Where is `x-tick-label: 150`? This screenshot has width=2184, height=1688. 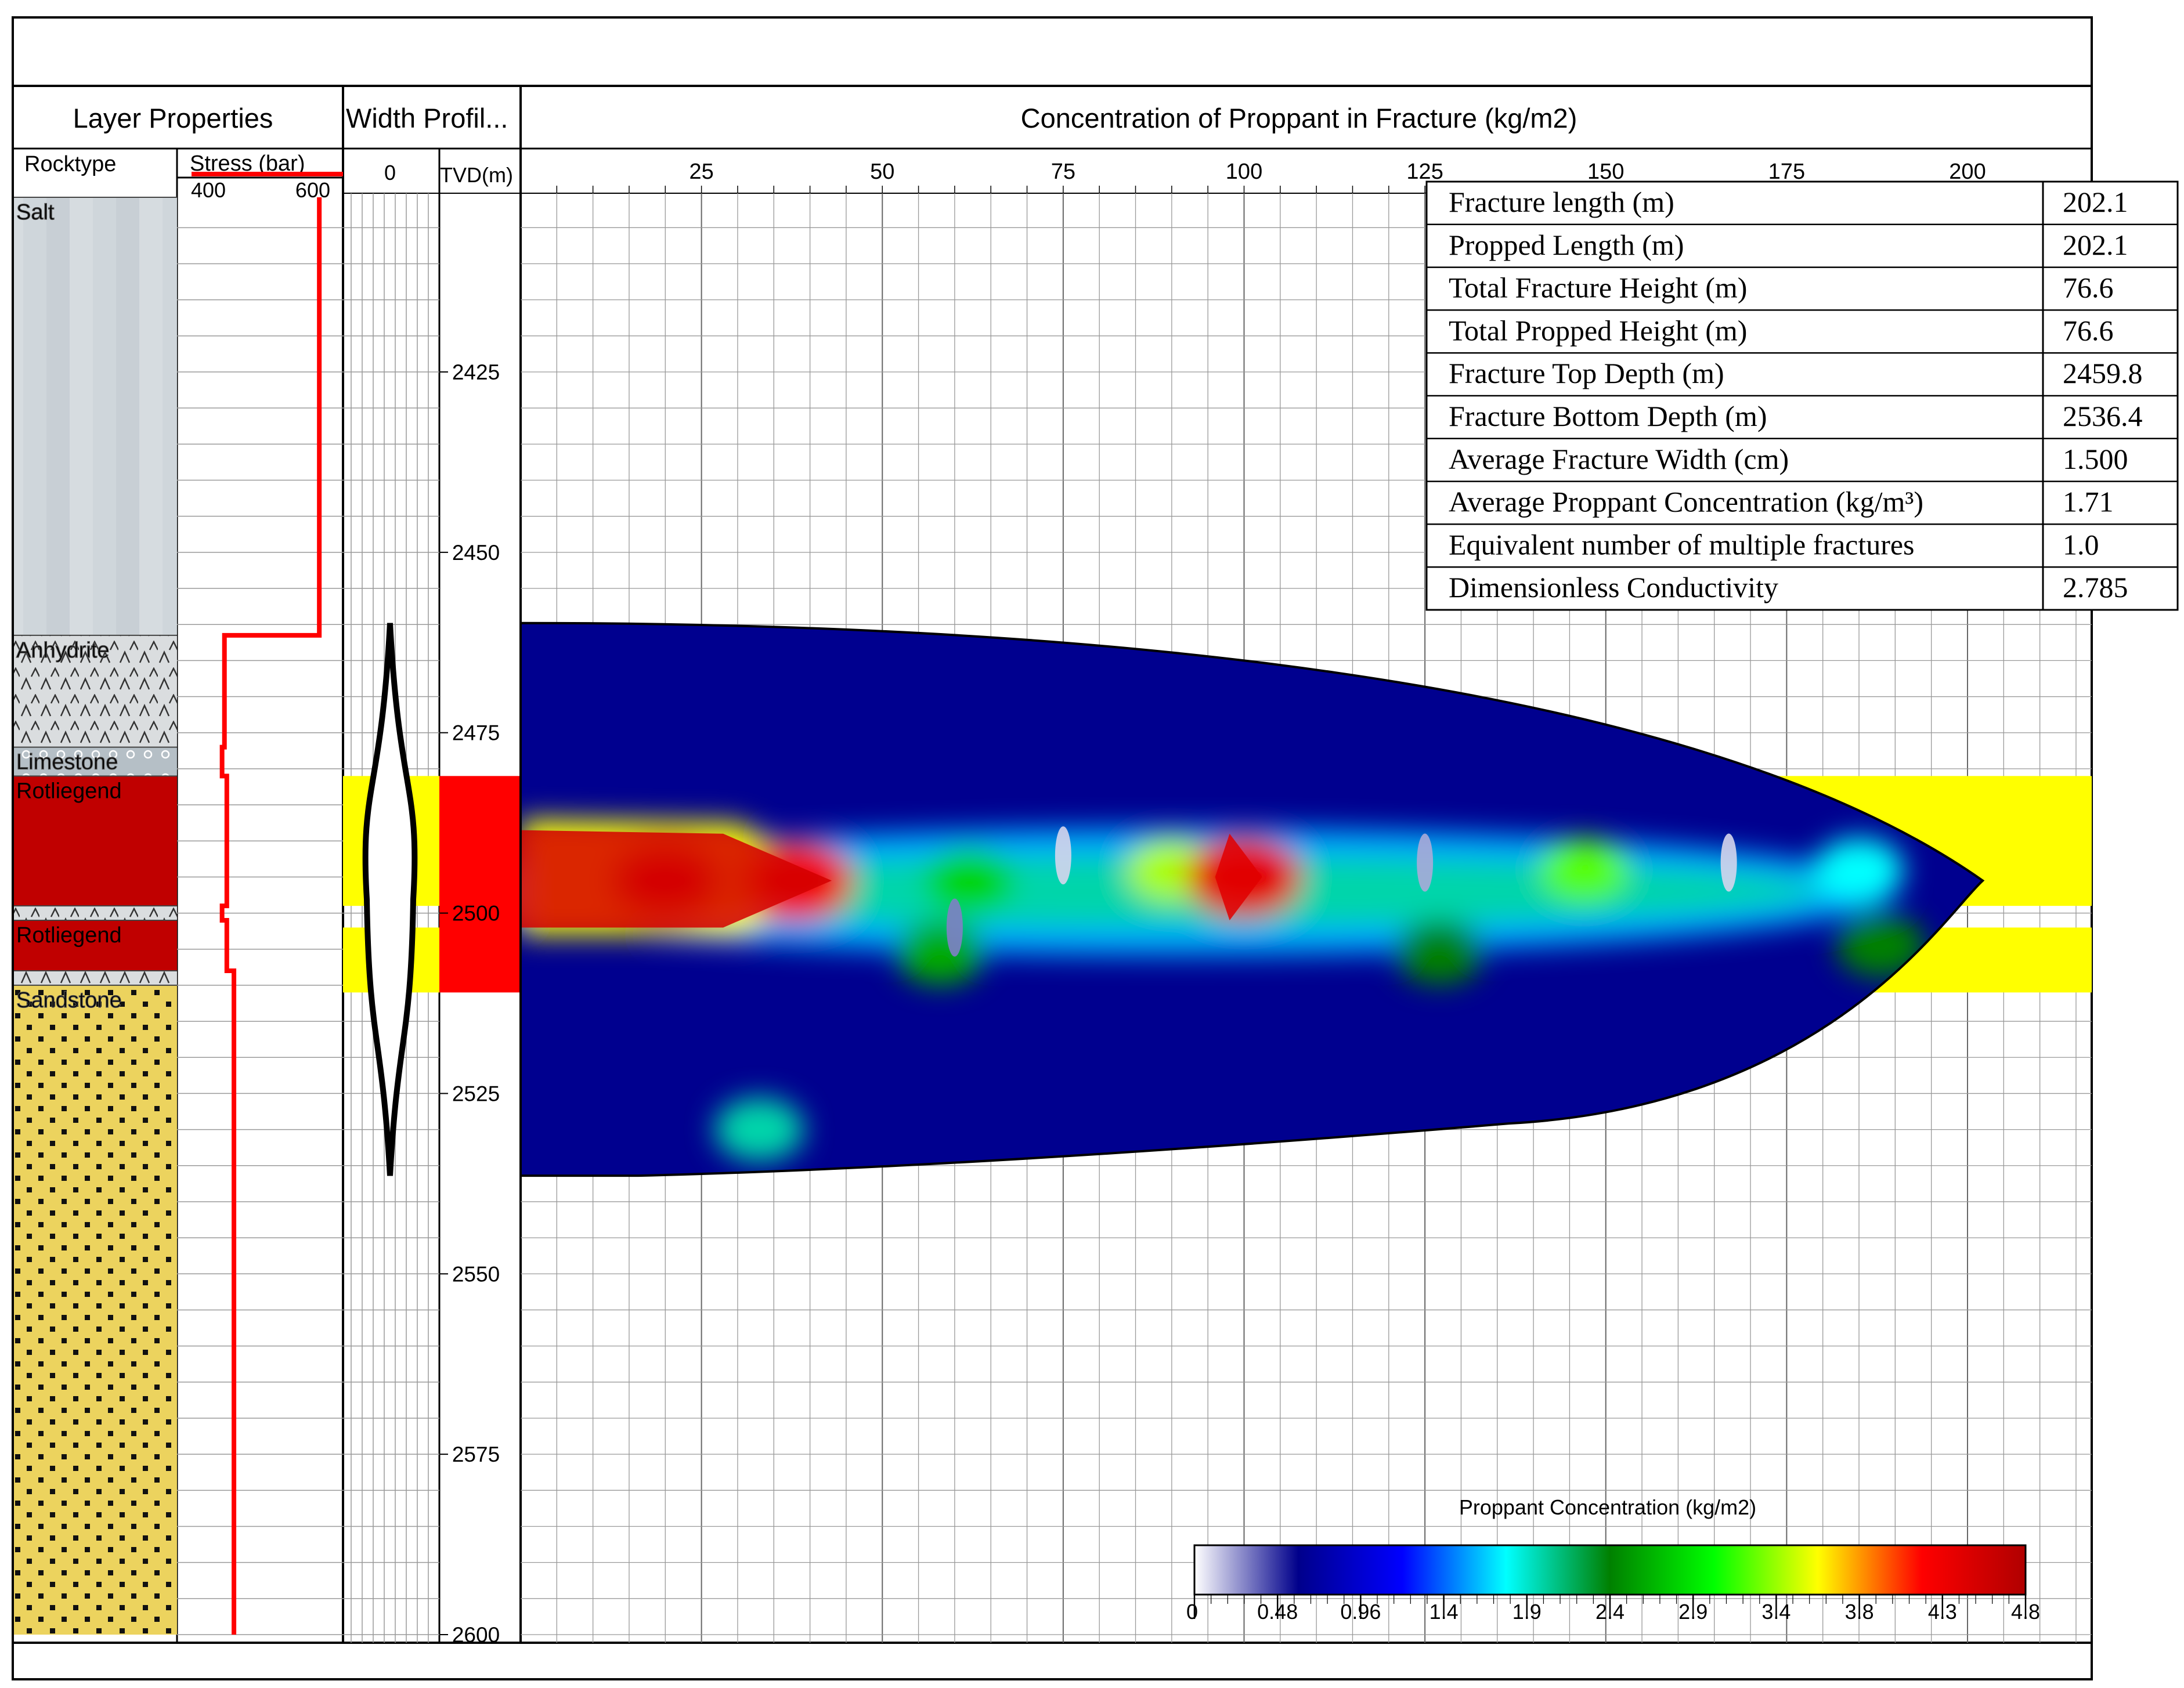
x-tick-label: 150 is located at coordinates (1605, 172).